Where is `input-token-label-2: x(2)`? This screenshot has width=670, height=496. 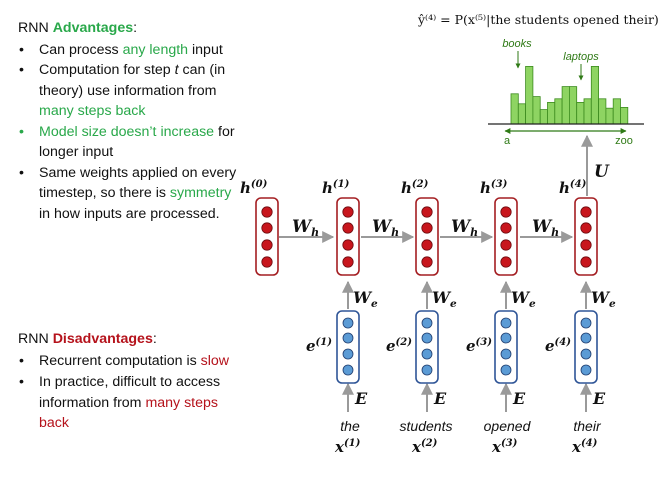
input-token-label-2: x(2) is located at coordinates (424, 447).